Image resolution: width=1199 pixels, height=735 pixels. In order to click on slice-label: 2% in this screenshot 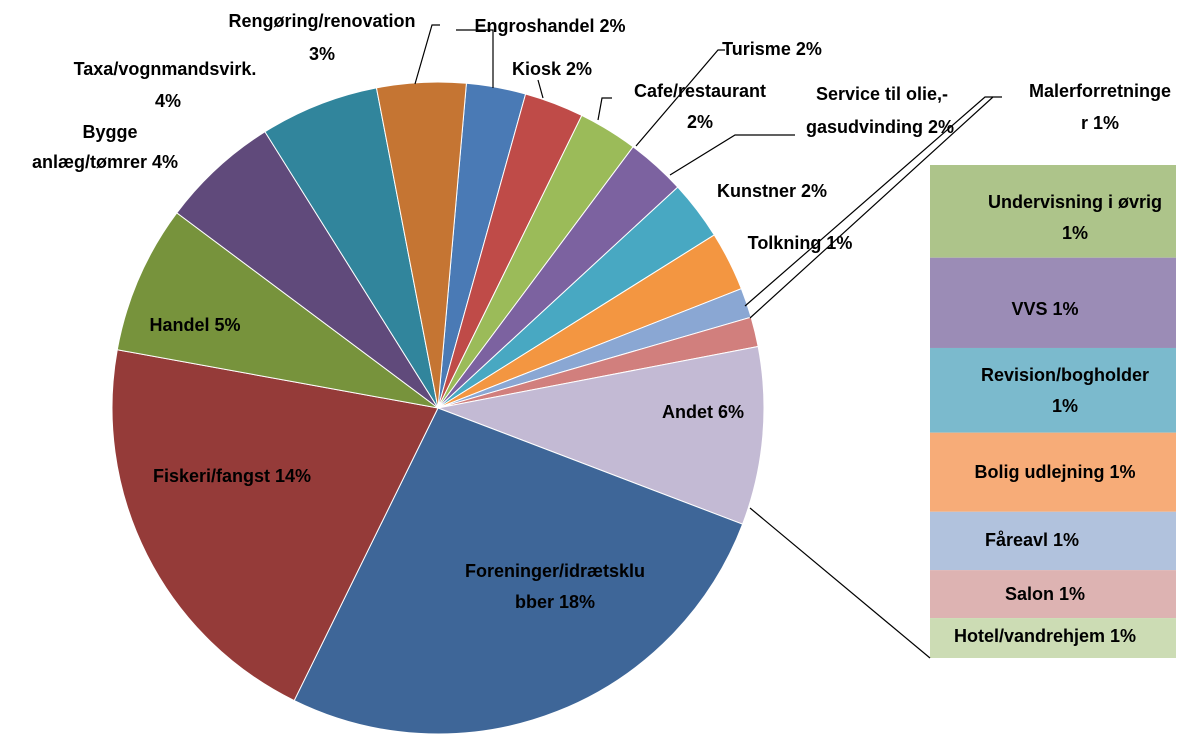, I will do `click(700, 122)`.